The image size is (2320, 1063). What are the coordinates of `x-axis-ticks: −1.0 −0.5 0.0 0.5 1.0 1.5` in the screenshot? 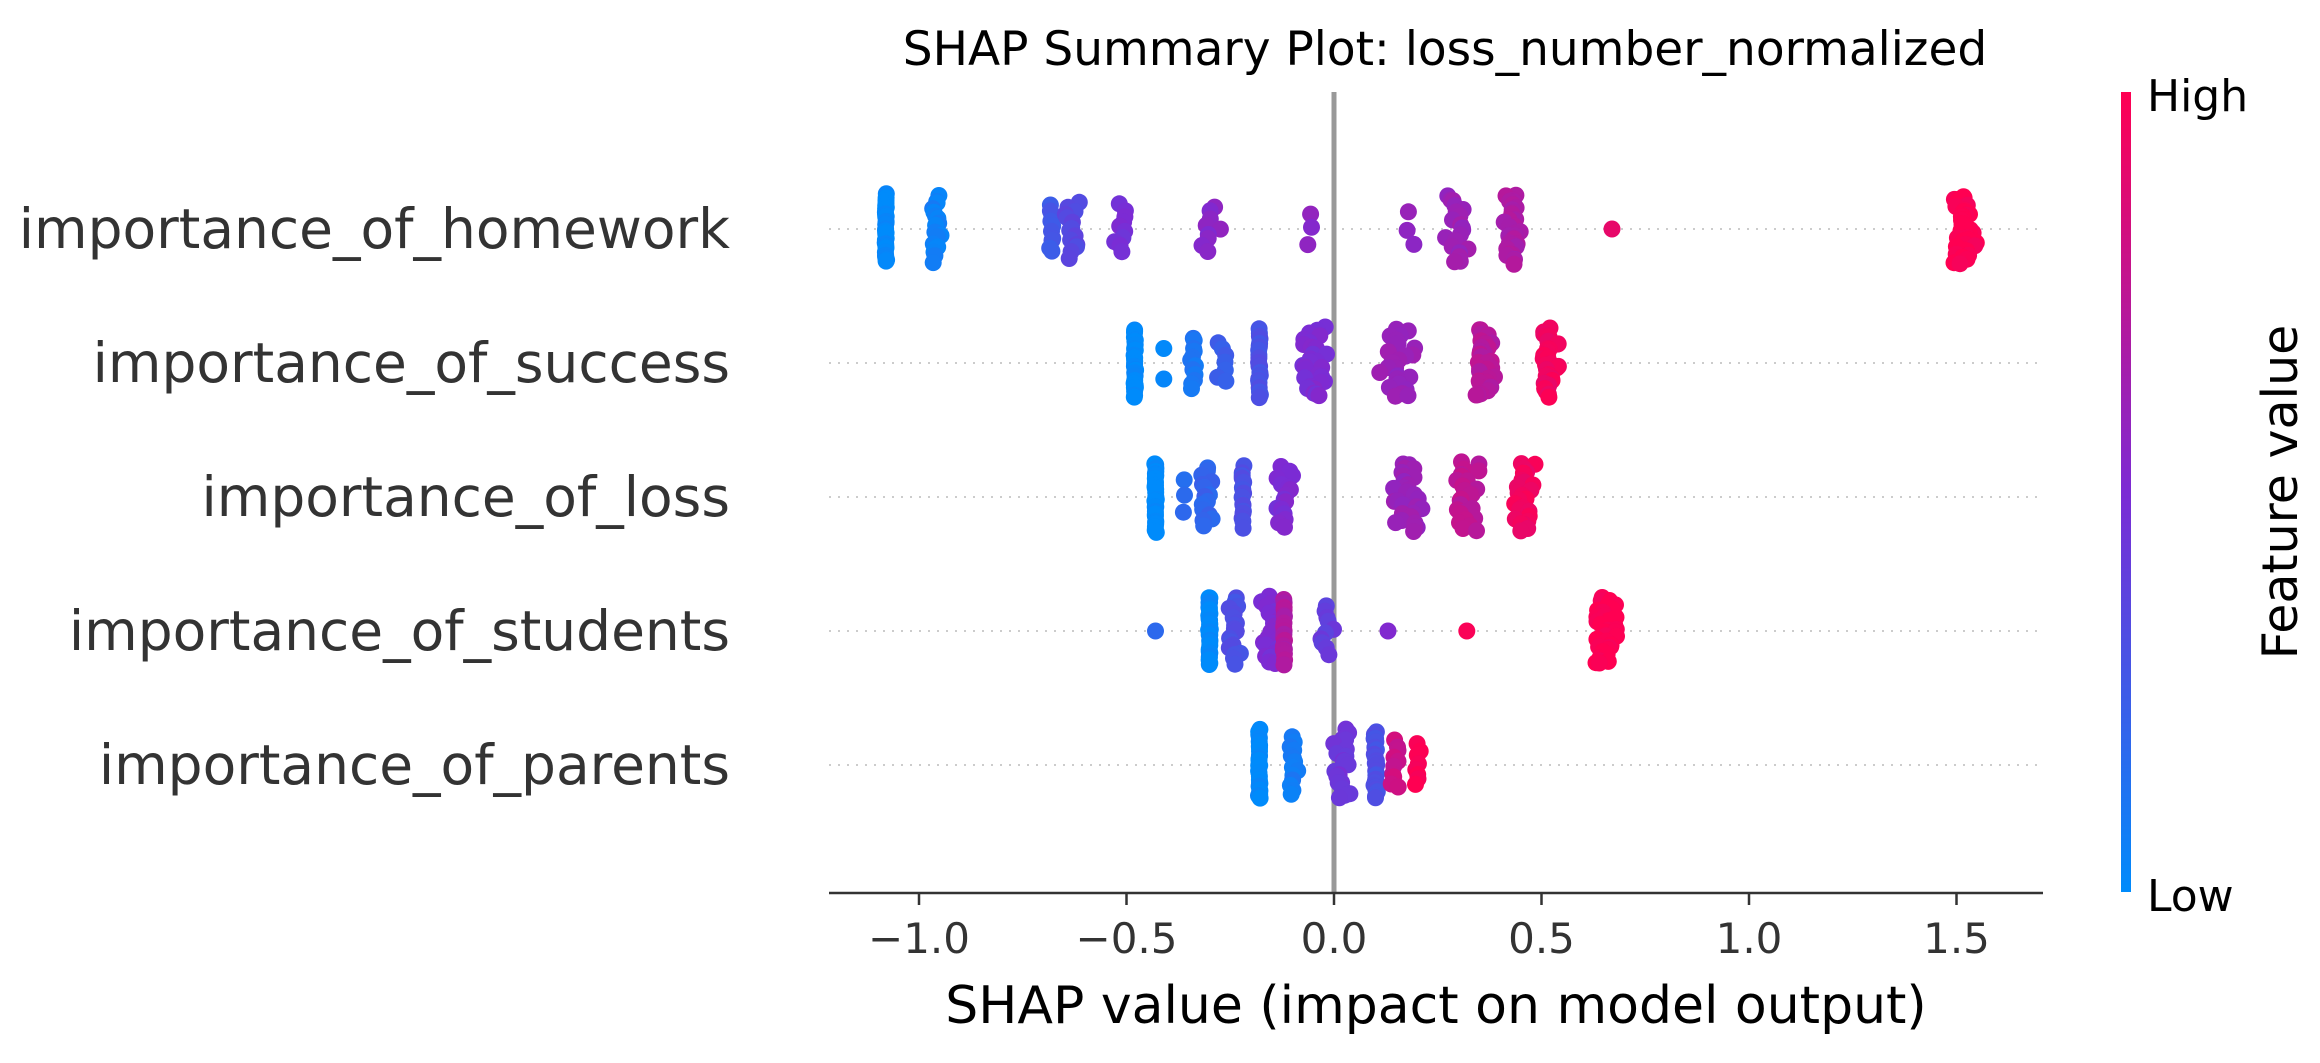 It's located at (1429, 928).